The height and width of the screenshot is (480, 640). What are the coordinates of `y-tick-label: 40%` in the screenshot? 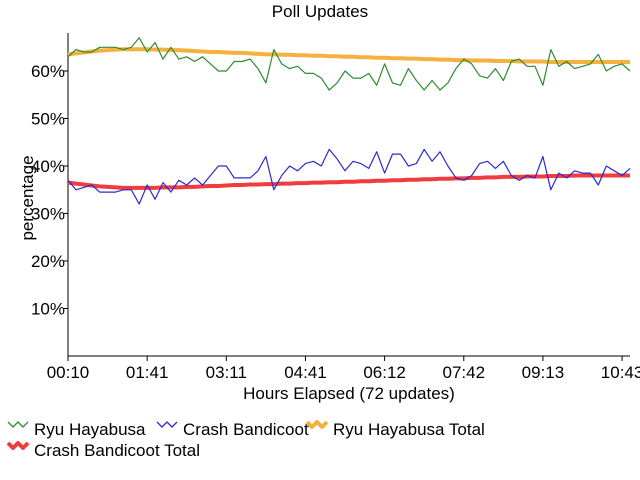 It's located at (48, 166).